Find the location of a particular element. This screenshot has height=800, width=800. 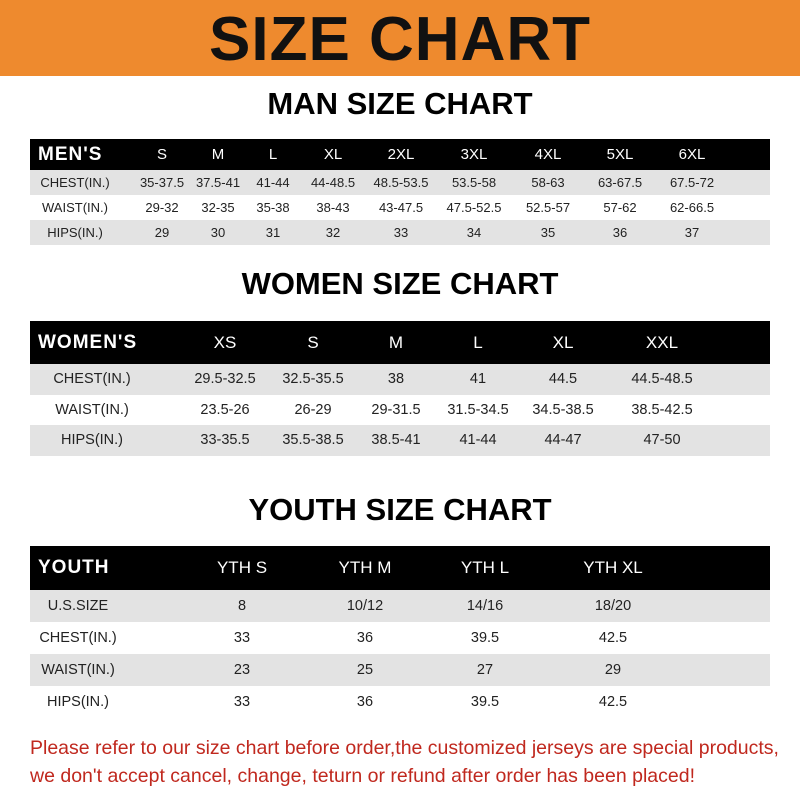

table-cell: 31 is located at coordinates (273, 232).